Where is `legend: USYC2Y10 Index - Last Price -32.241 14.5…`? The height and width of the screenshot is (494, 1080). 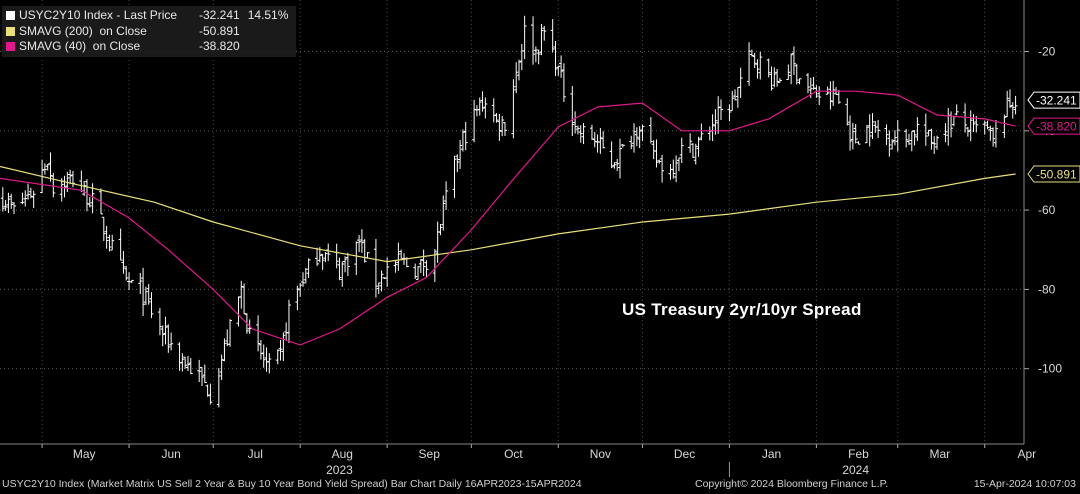
legend: USYC2Y10 Index - Last Price -32.241 14.5… is located at coordinates (149, 31).